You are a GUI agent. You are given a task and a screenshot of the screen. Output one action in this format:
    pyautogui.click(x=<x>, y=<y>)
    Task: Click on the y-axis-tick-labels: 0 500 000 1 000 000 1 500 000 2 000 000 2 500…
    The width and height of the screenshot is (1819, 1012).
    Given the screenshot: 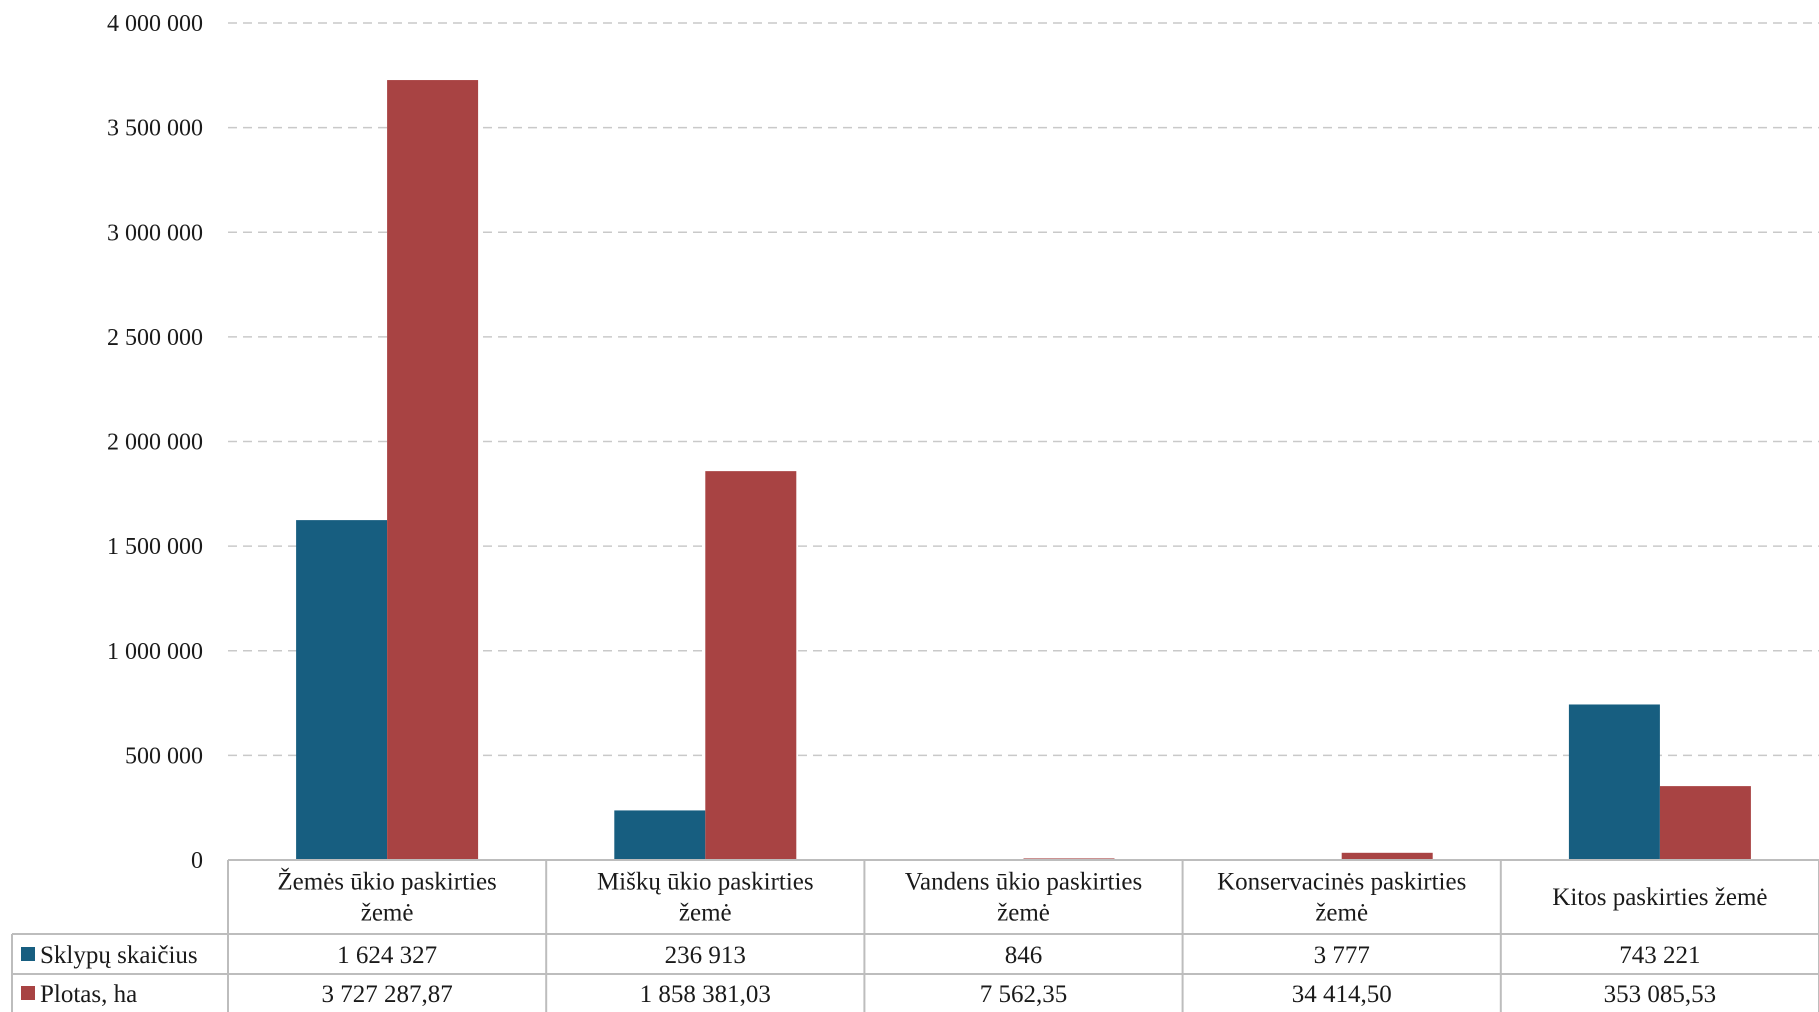 What is the action you would take?
    pyautogui.click(x=155, y=442)
    